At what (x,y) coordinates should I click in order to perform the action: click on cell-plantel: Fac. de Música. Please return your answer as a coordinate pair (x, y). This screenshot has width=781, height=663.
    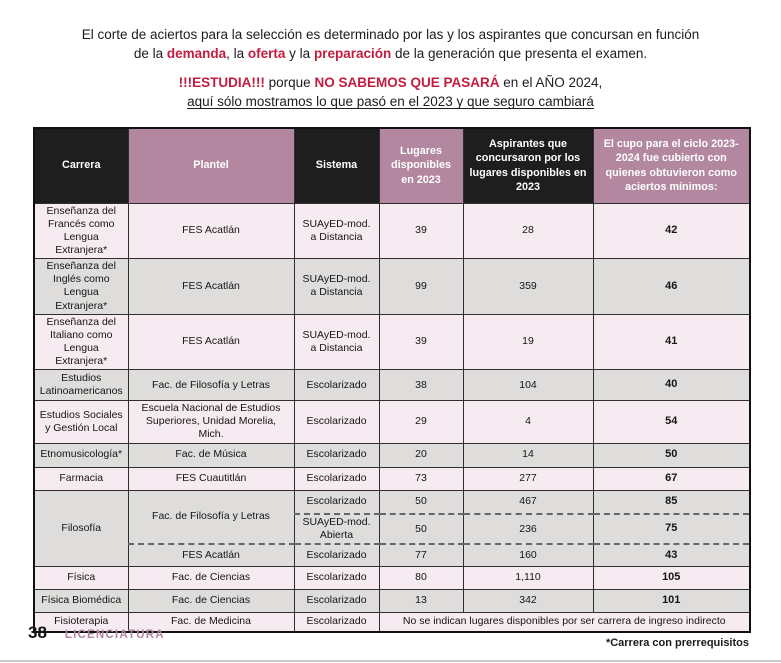
    Looking at the image, I should click on (211, 455).